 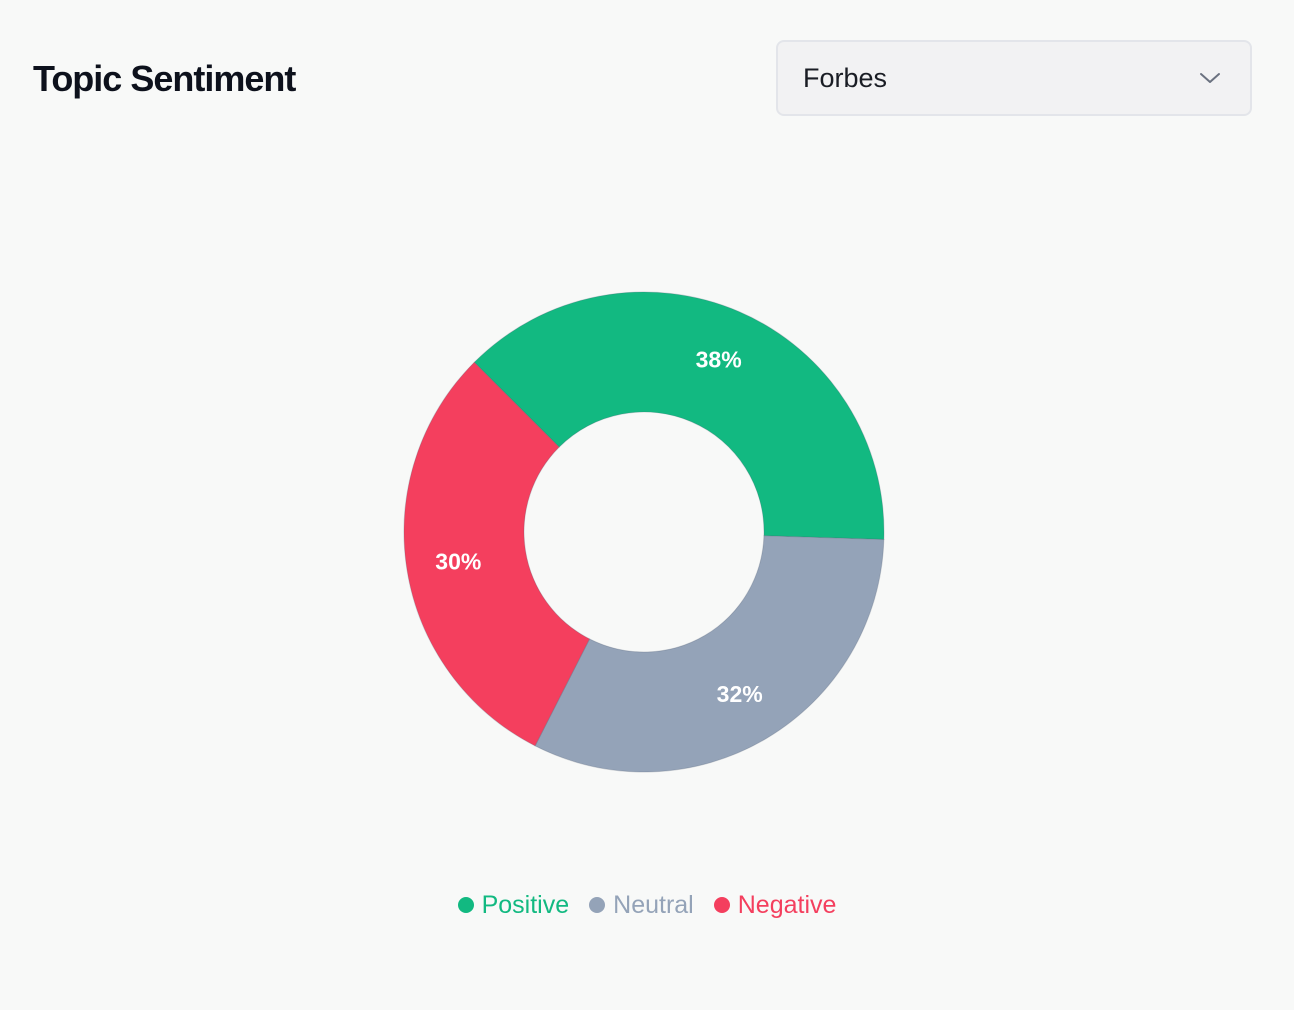 What do you see at coordinates (721, 905) in the screenshot?
I see `legend-dot-negative` at bounding box center [721, 905].